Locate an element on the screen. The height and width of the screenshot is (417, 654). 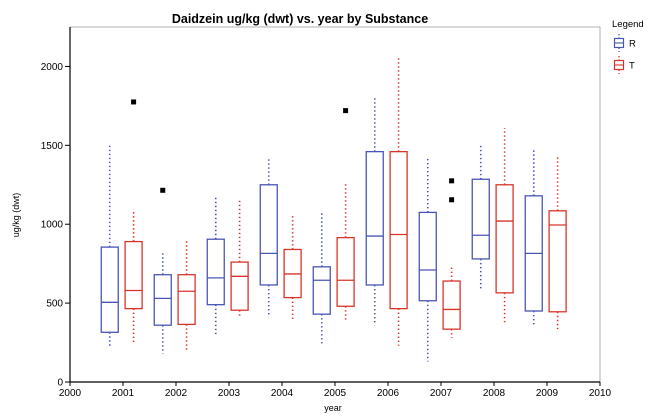
x-tick-label: 2007 is located at coordinates (441, 393).